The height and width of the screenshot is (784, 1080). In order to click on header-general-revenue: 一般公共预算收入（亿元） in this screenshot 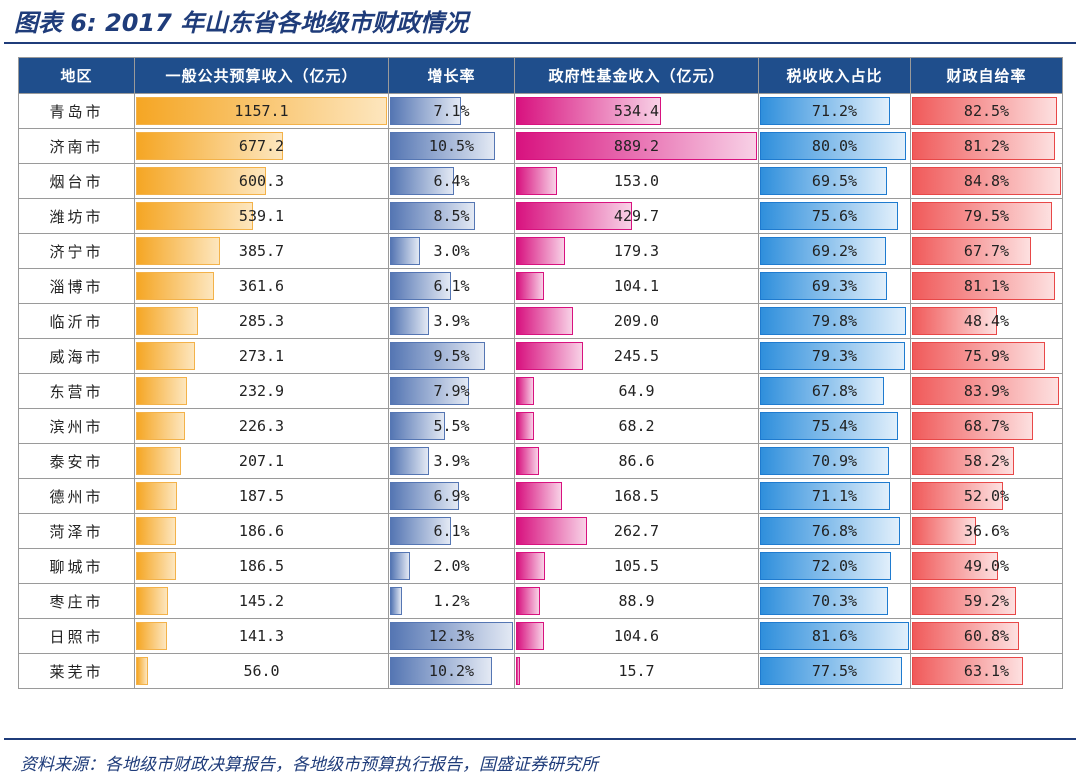, I will do `click(261, 75)`.